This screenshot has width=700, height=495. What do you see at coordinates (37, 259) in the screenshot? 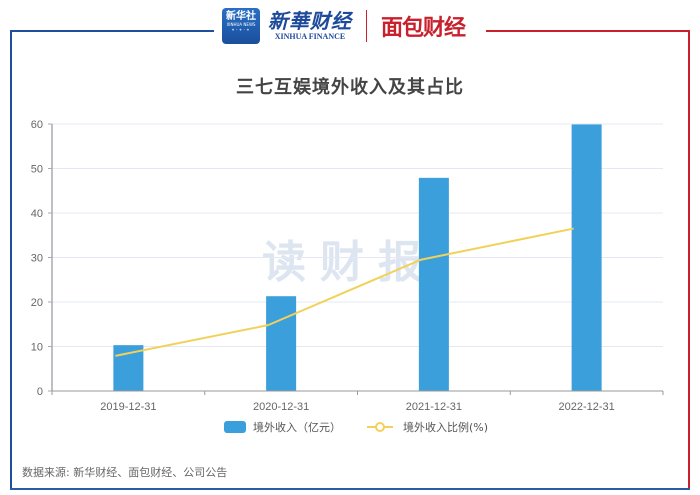
I see `y-tick-label: 30` at bounding box center [37, 259].